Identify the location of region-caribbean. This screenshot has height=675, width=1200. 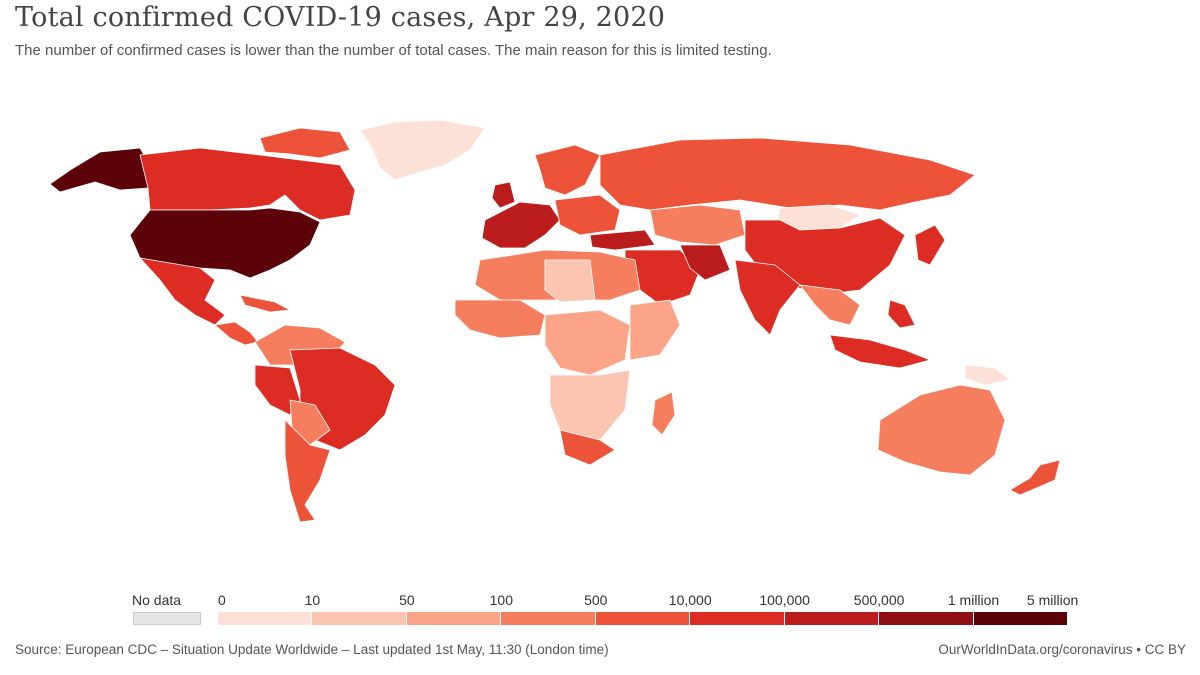
(265, 303).